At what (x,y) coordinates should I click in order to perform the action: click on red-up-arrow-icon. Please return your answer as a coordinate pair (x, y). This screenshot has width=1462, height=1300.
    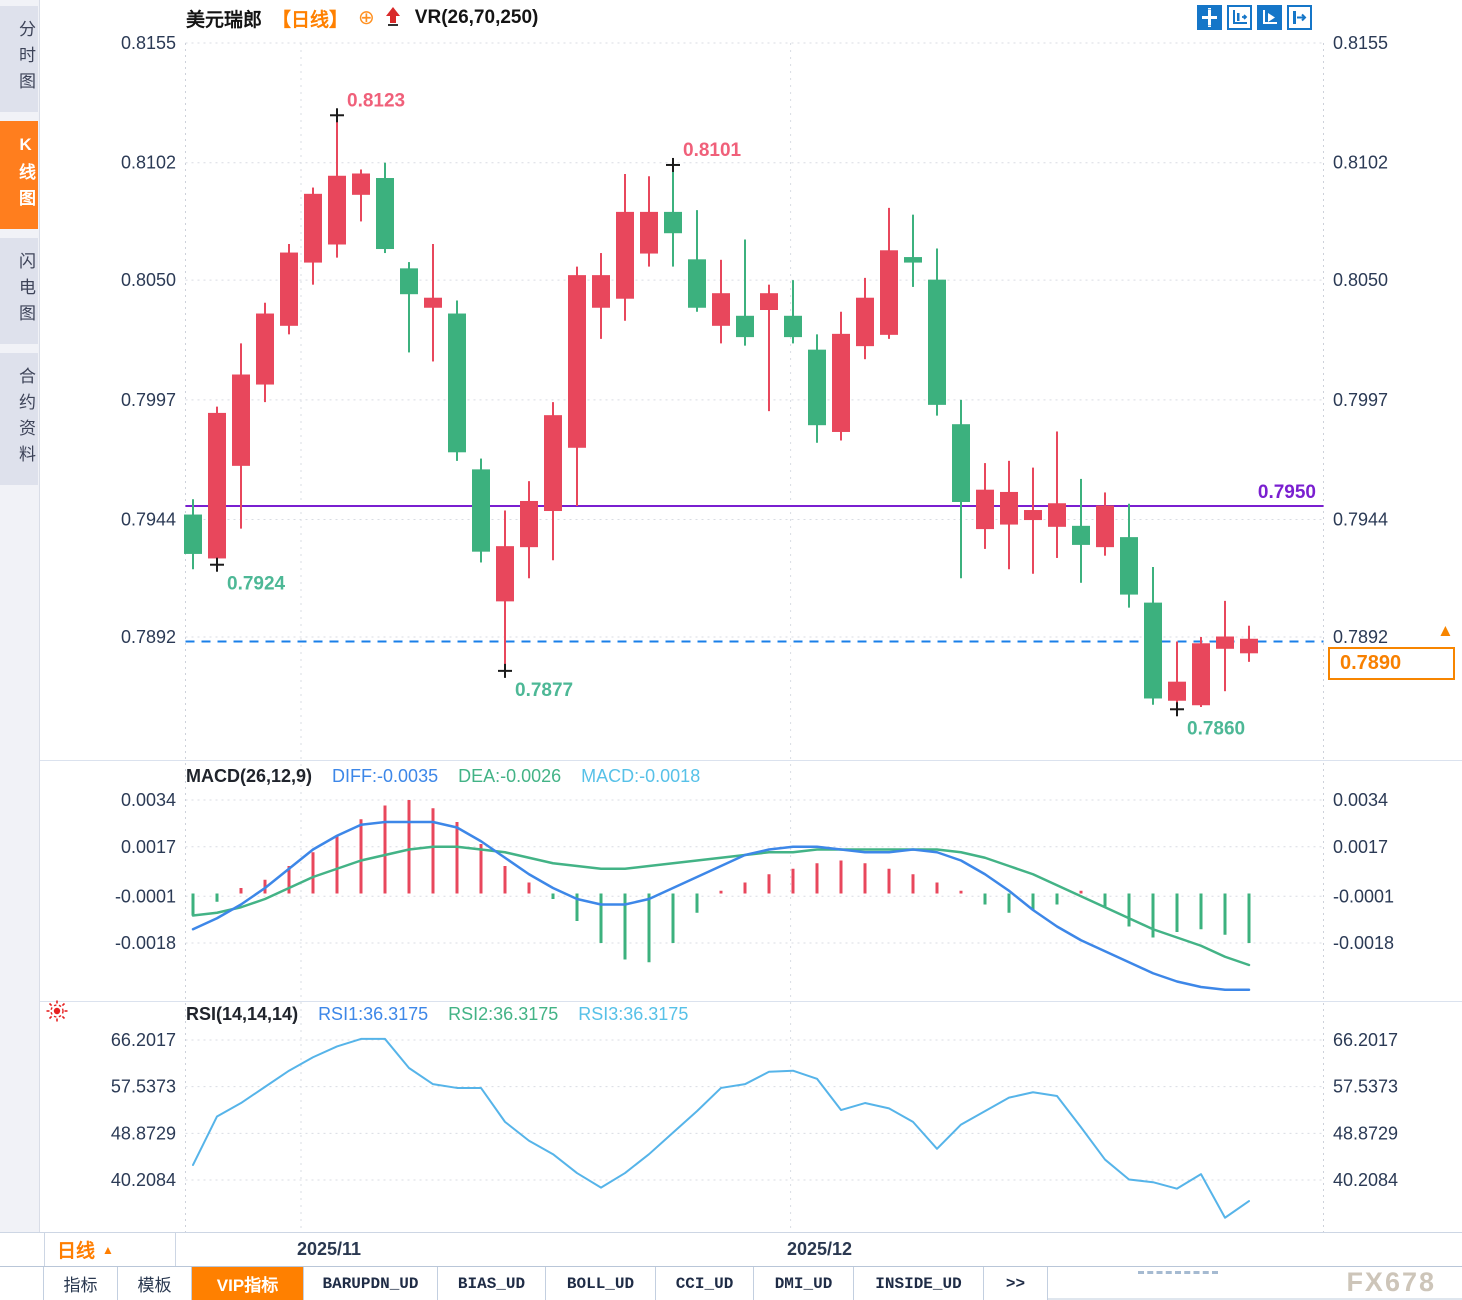
    Looking at the image, I should click on (392, 16).